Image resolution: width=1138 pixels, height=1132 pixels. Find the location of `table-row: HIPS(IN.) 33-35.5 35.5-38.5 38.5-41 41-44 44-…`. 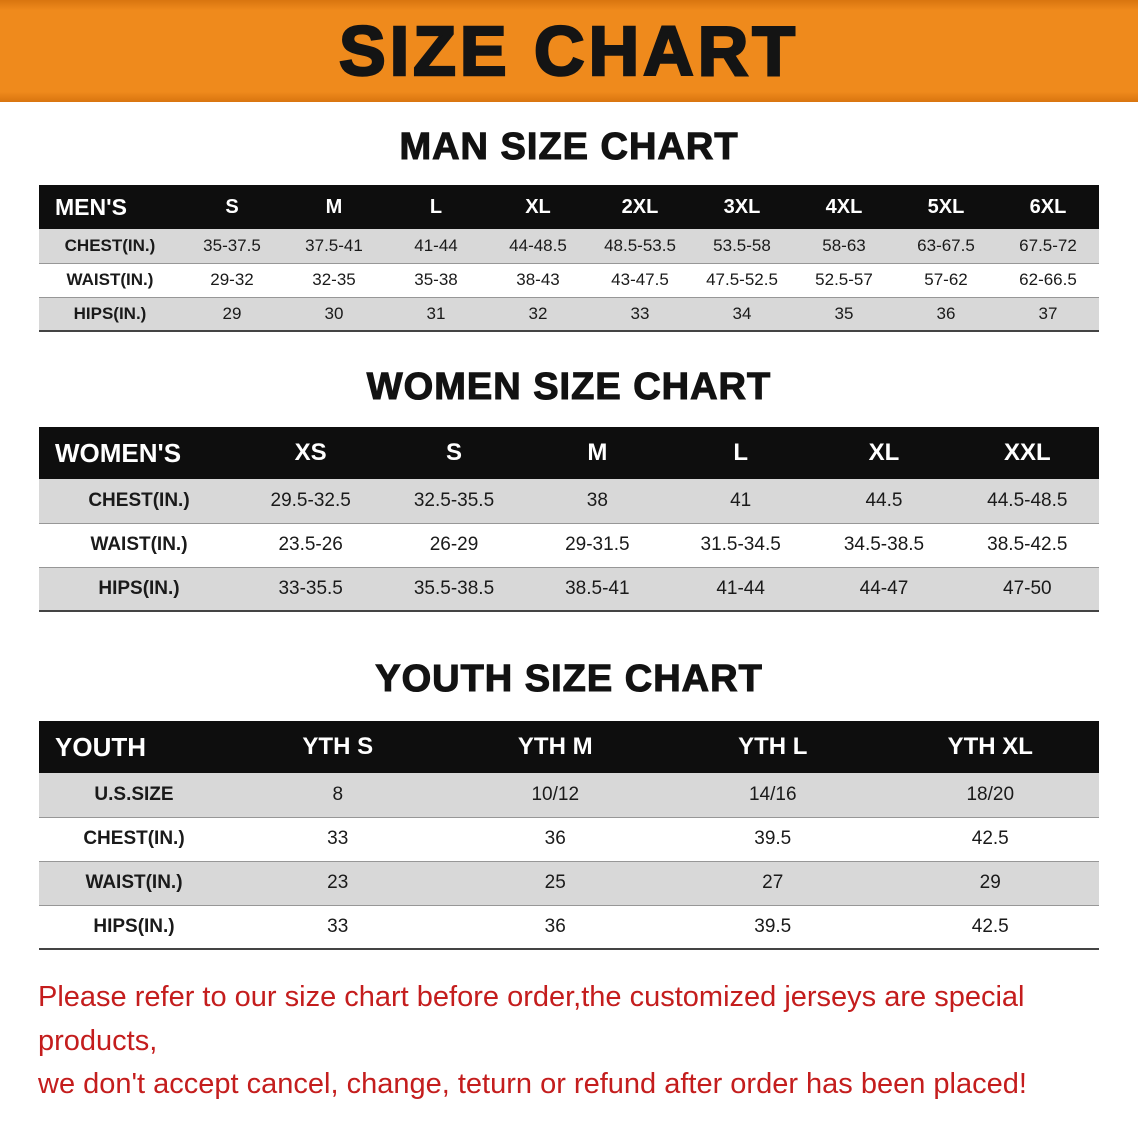

table-row: HIPS(IN.) 33-35.5 35.5-38.5 38.5-41 41-44 44-… is located at coordinates (569, 589).